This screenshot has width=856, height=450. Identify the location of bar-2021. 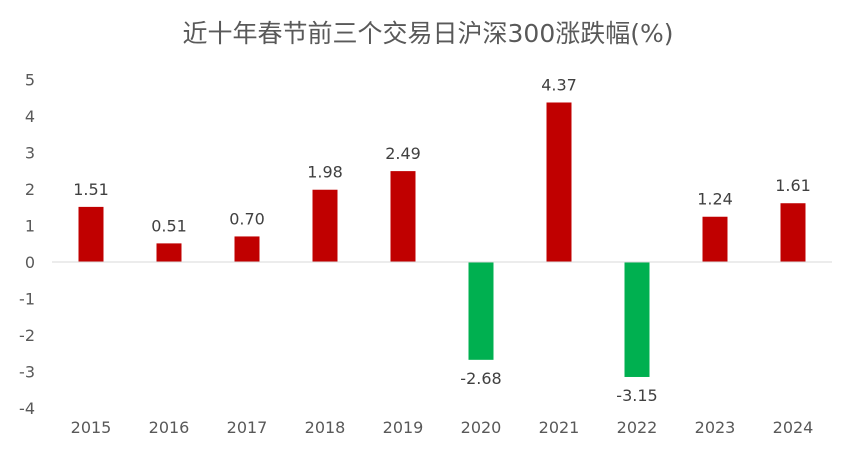
(559, 182).